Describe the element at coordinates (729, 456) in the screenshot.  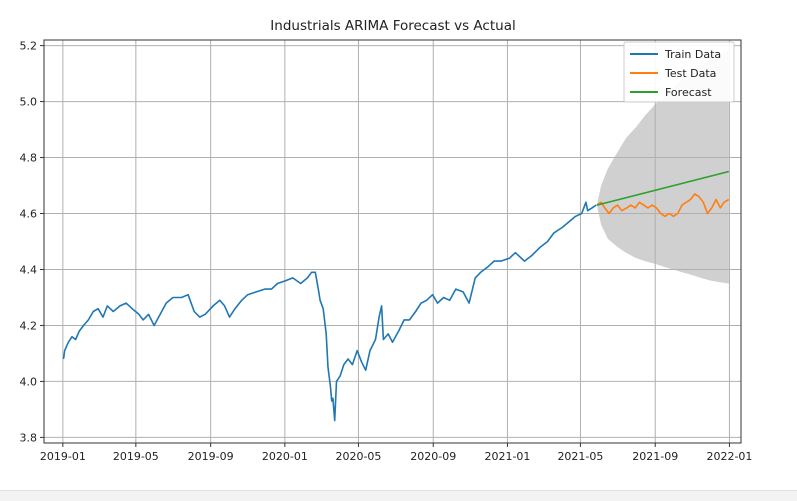
I see `x-tick-label: 2022-01` at that location.